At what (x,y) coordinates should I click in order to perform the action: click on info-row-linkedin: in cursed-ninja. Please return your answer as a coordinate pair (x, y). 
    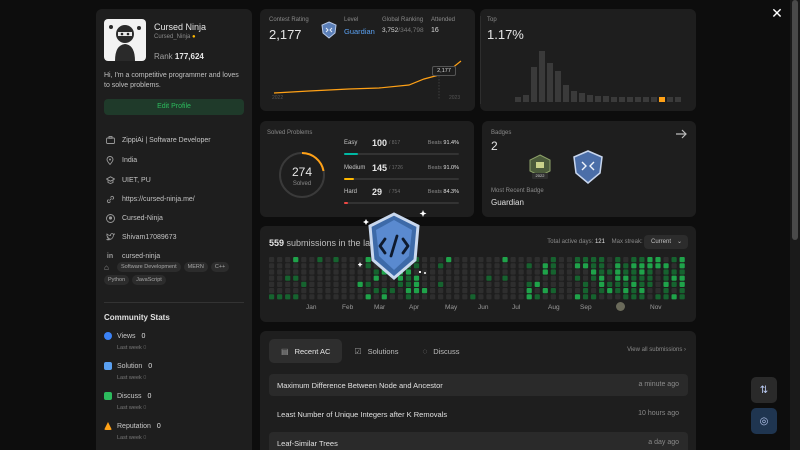
    Looking at the image, I should click on (132, 256).